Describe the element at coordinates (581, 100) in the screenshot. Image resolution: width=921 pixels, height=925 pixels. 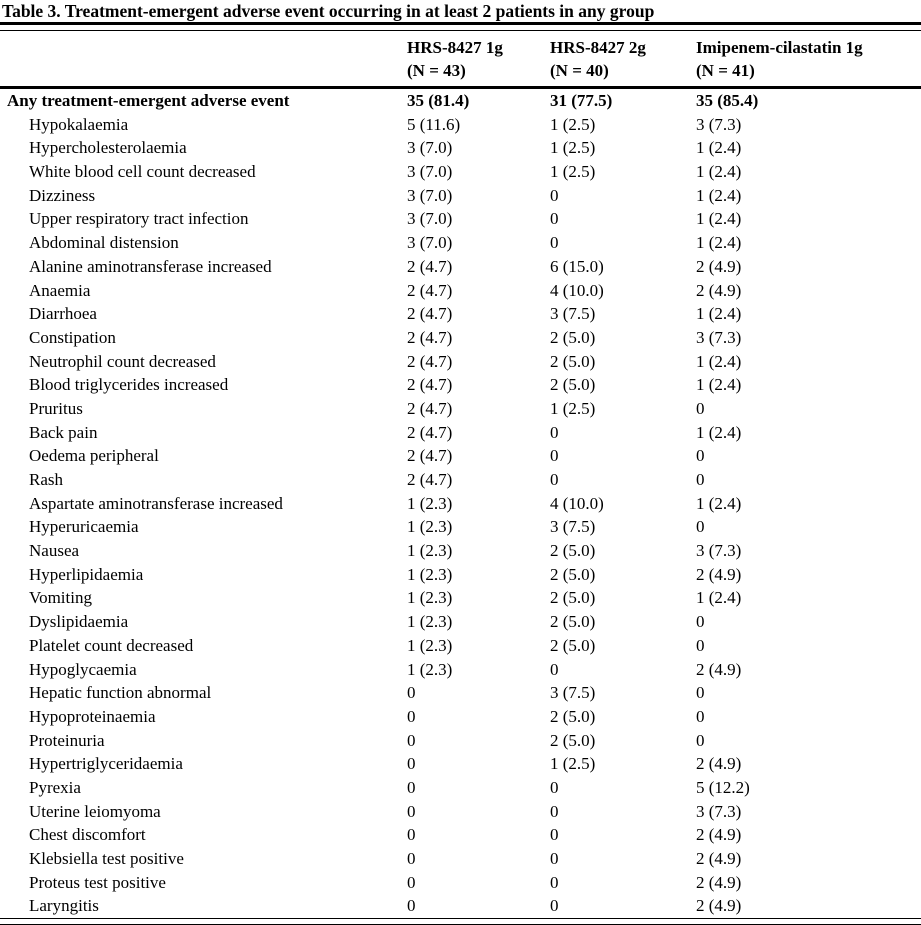
I see `cell-hrs8427-2g: 31 (77.5)` at that location.